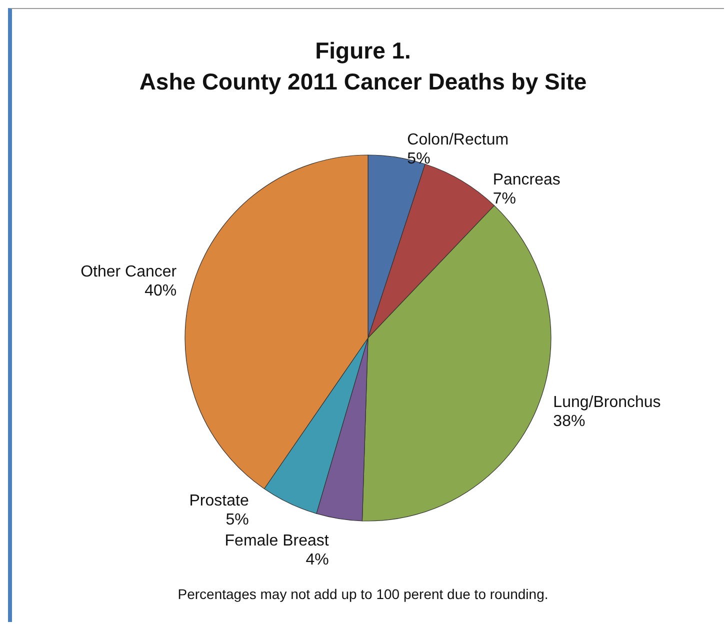  I want to click on slice-label: Prostate, so click(219, 501).